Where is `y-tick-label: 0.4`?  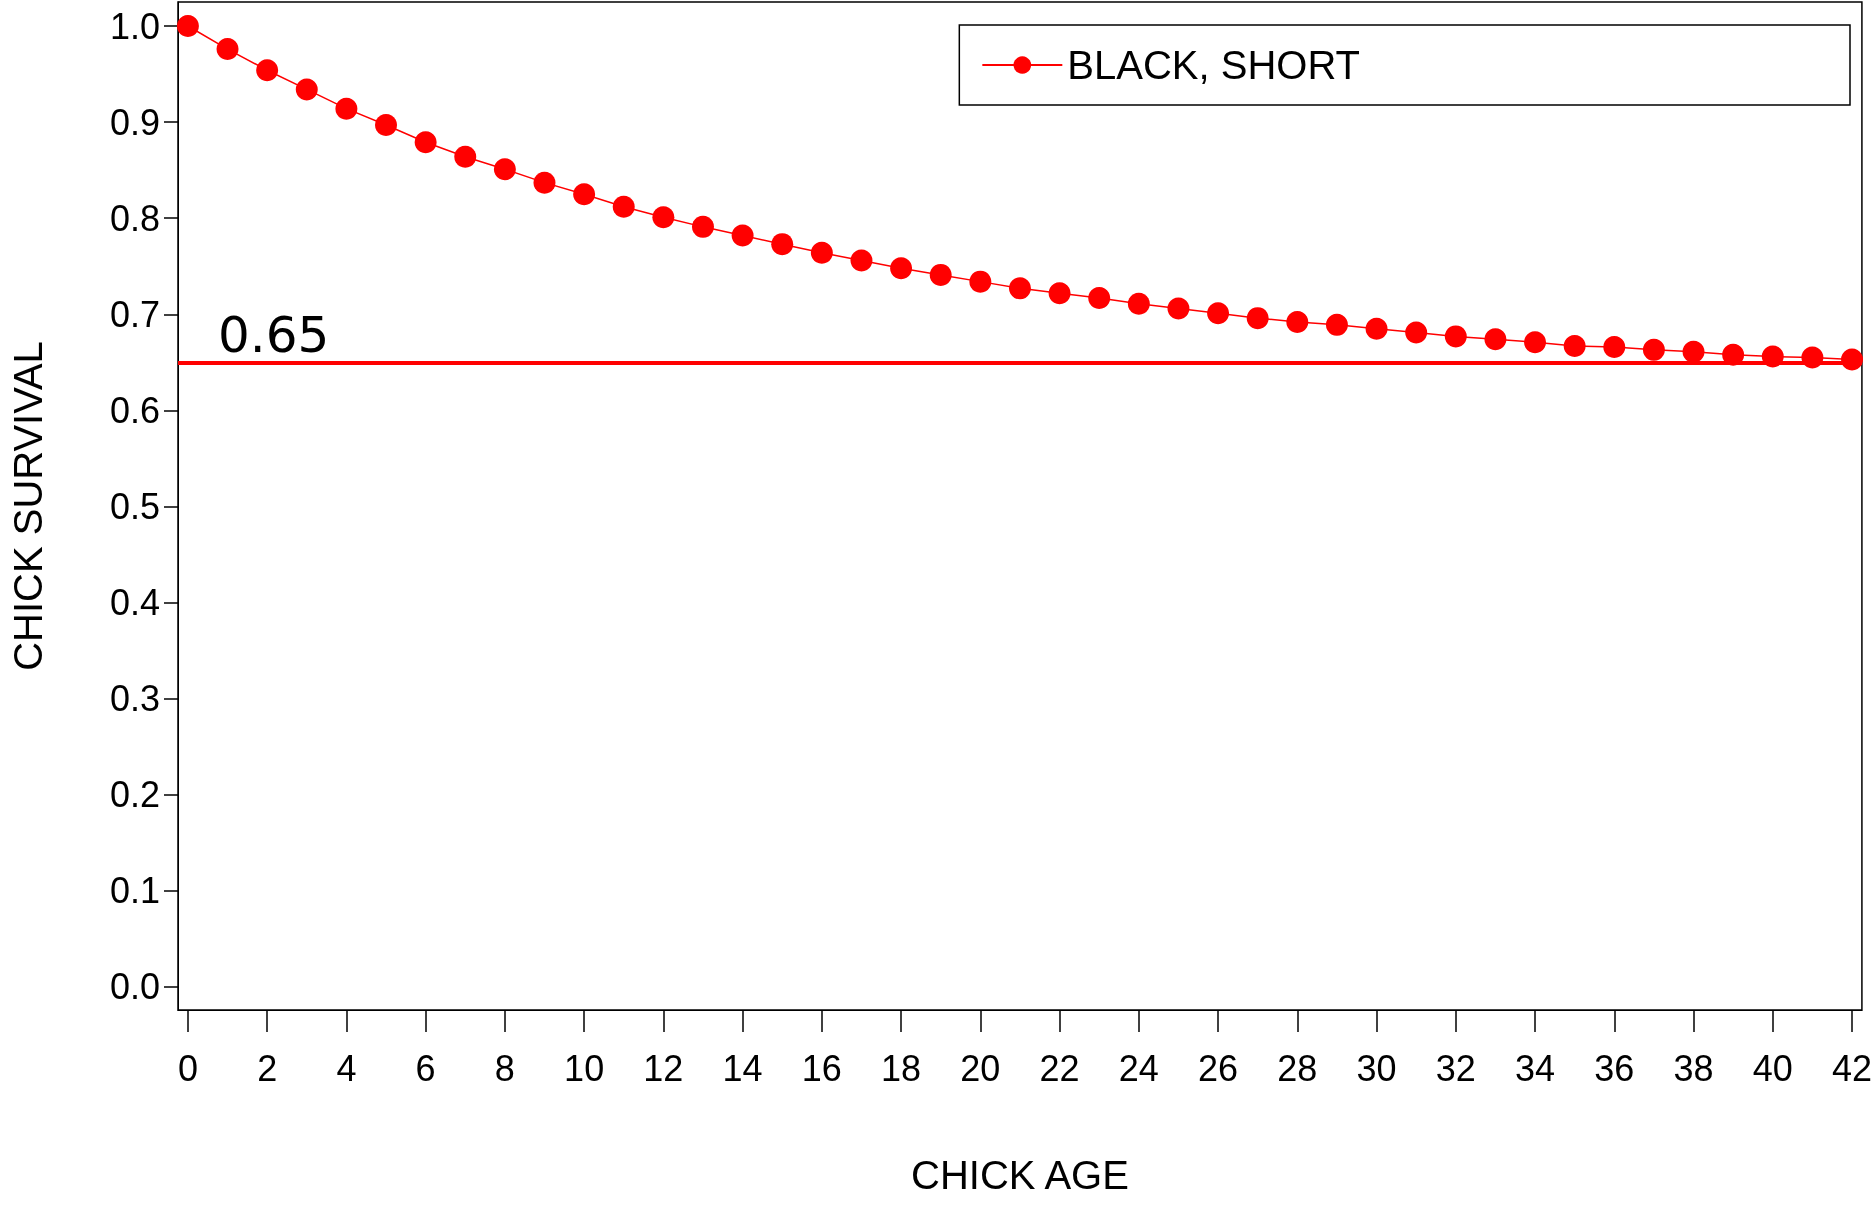 y-tick-label: 0.4 is located at coordinates (134, 603).